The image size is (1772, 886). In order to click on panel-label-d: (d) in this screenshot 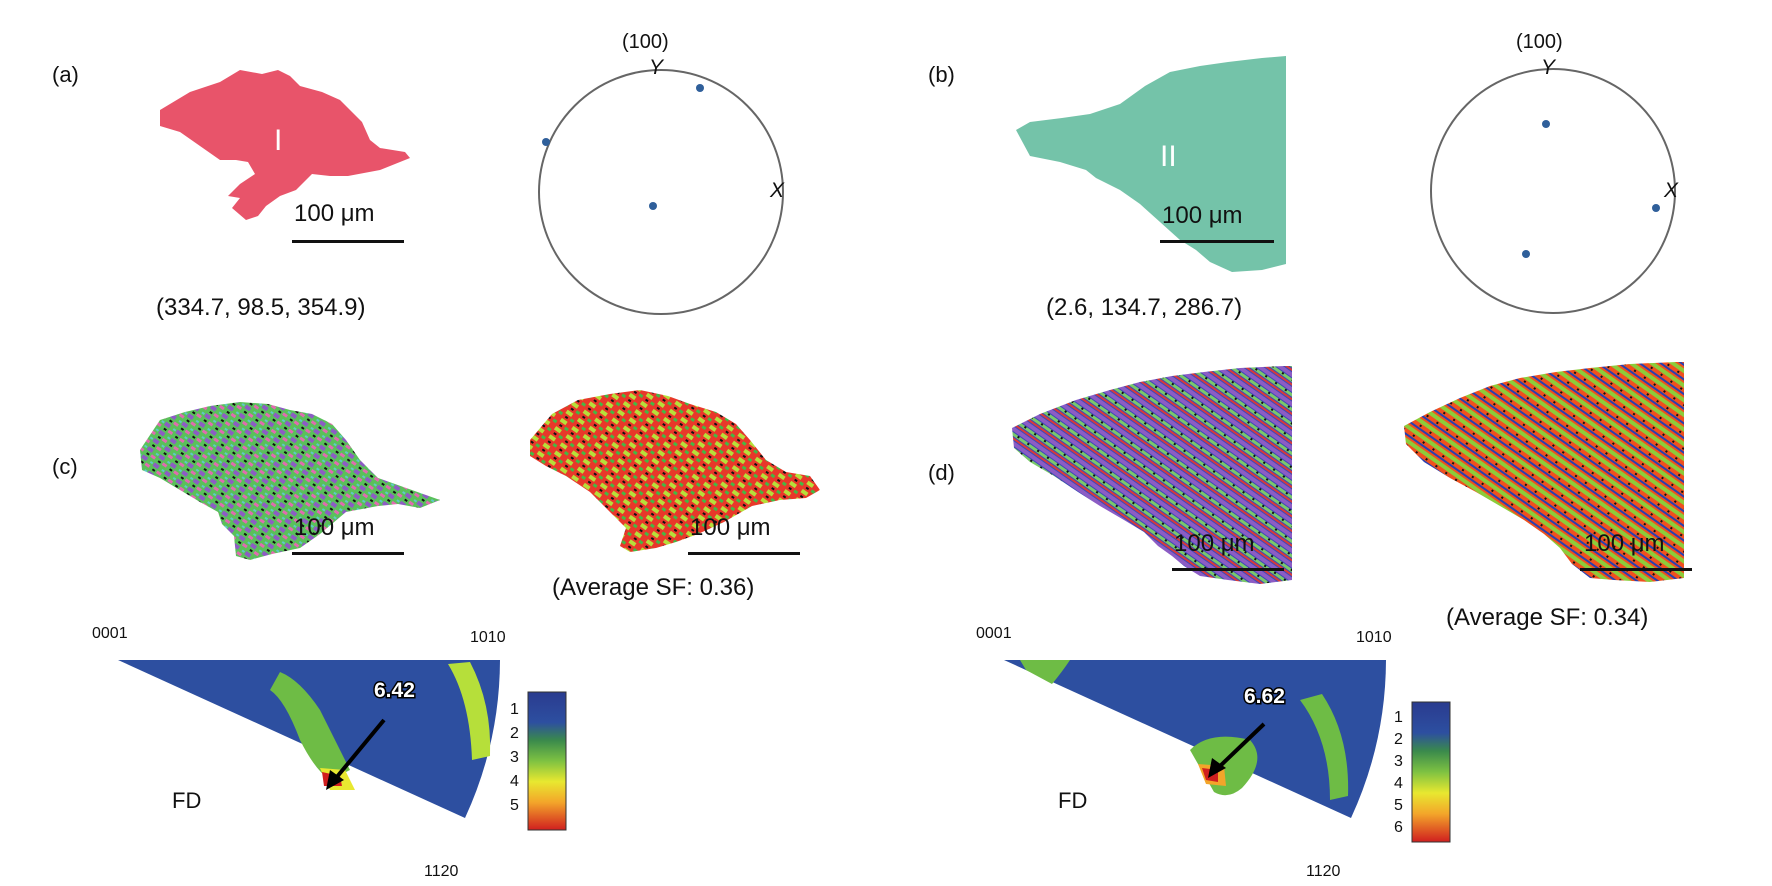, I will do `click(941, 472)`.